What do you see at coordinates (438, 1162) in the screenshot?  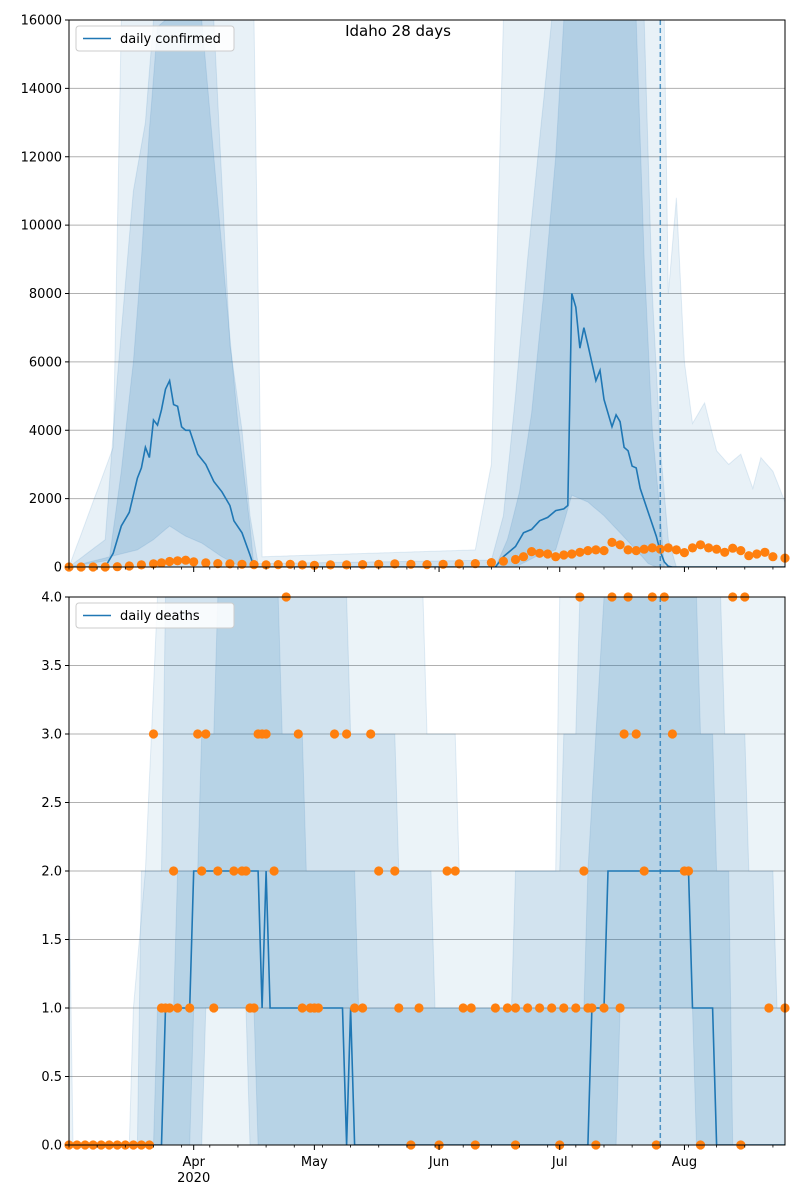 I see `xtick-label: Jun` at bounding box center [438, 1162].